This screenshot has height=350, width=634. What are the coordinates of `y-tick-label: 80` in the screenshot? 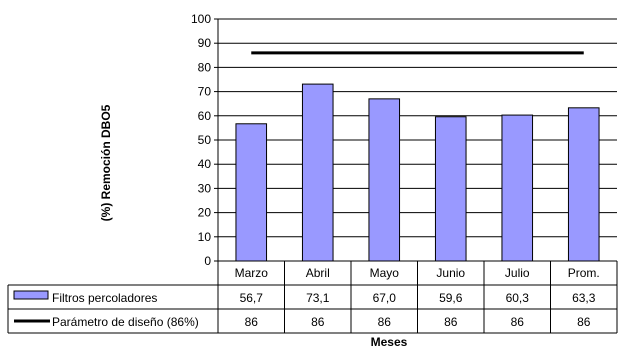 It's located at (205, 67).